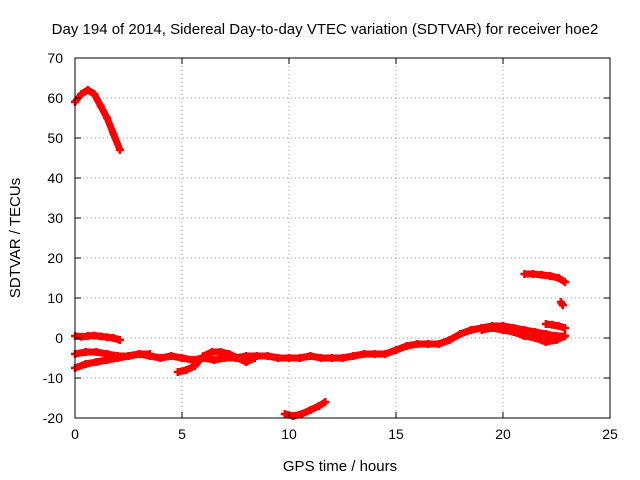  I want to click on series-arc-e, so click(216, 362).